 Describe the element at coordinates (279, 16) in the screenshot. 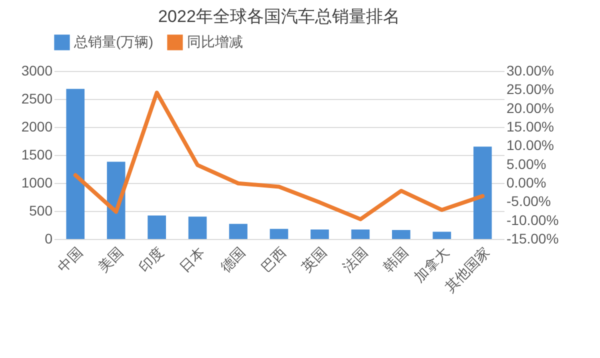

I see `chart-title: 2022年全球各国汽车总销量排名` at that location.